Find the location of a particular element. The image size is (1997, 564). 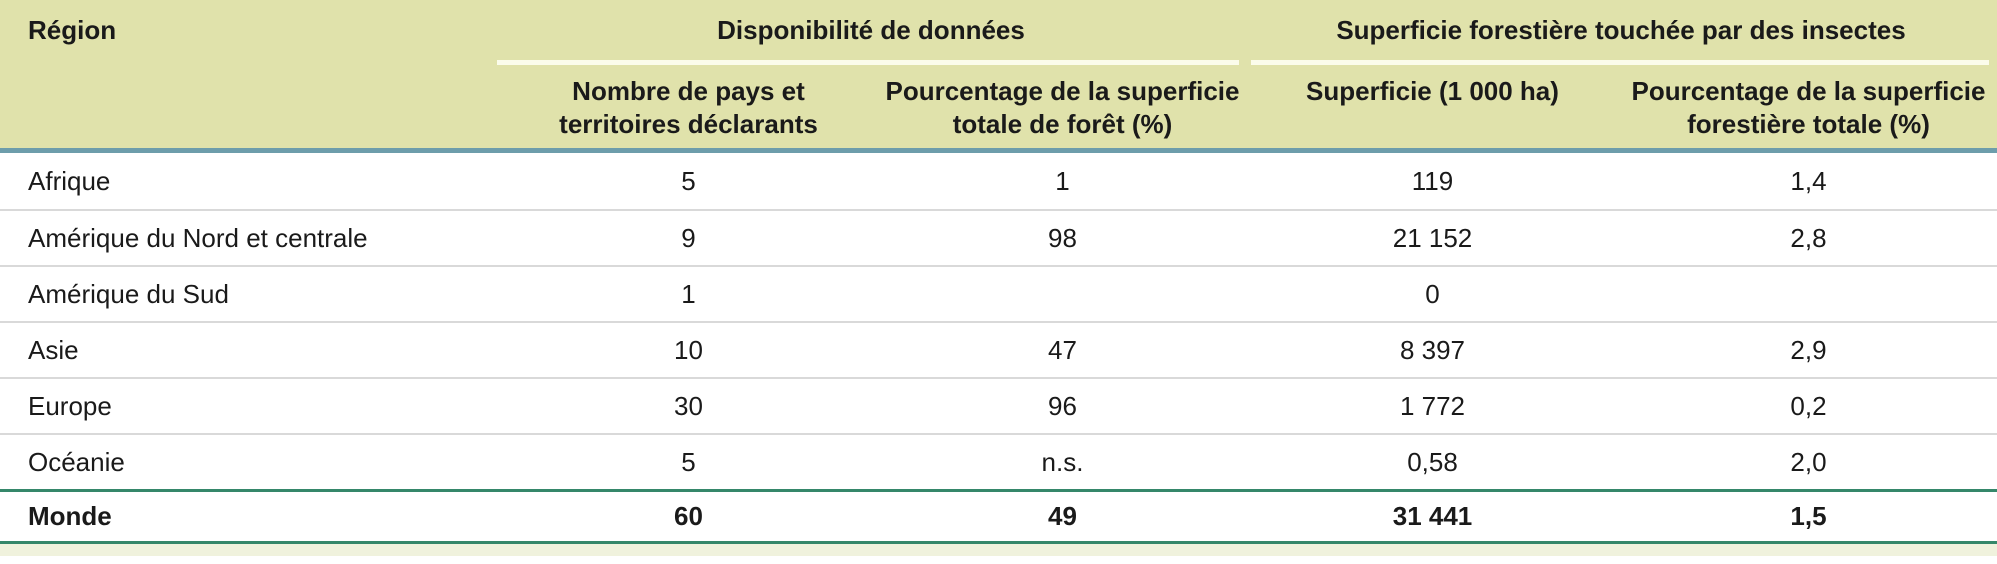

value-cell: 1,4 is located at coordinates (1808, 180).